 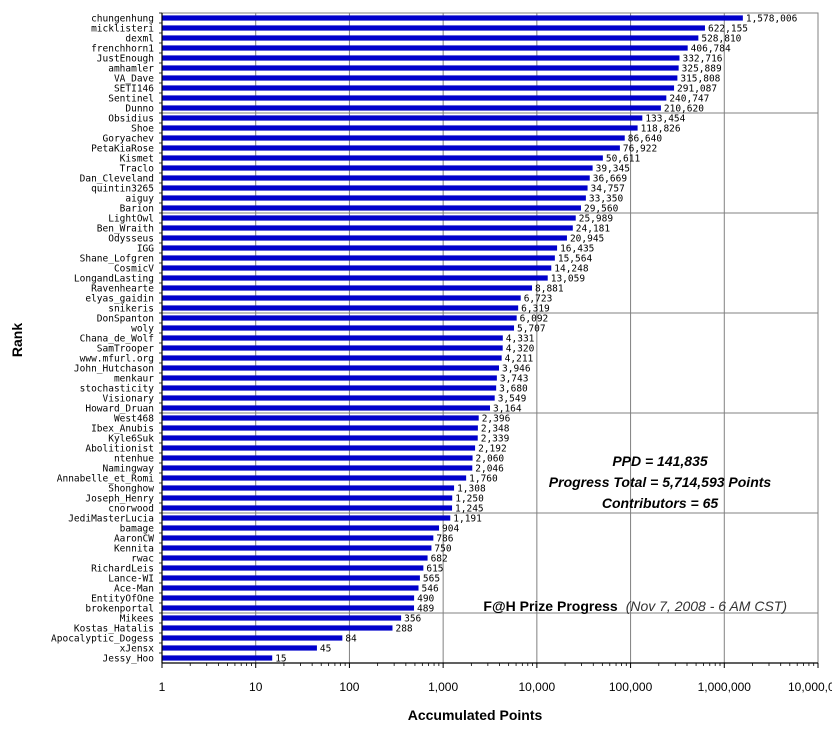 What do you see at coordinates (134, 378) in the screenshot?
I see `category-label: menkaur` at bounding box center [134, 378].